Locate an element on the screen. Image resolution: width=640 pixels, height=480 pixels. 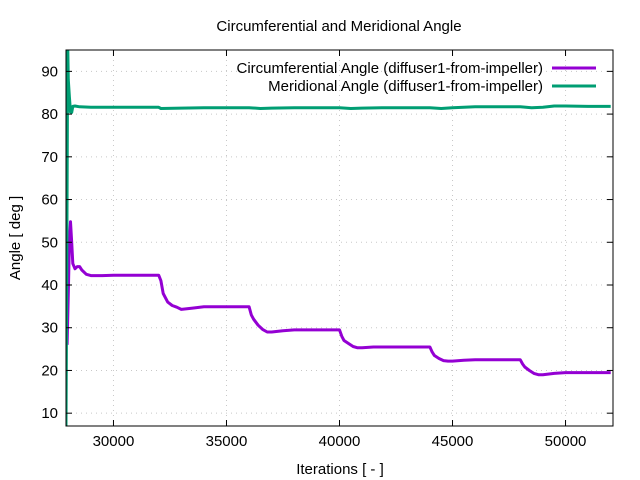
x-tick-label: 35000 is located at coordinates (227, 441).